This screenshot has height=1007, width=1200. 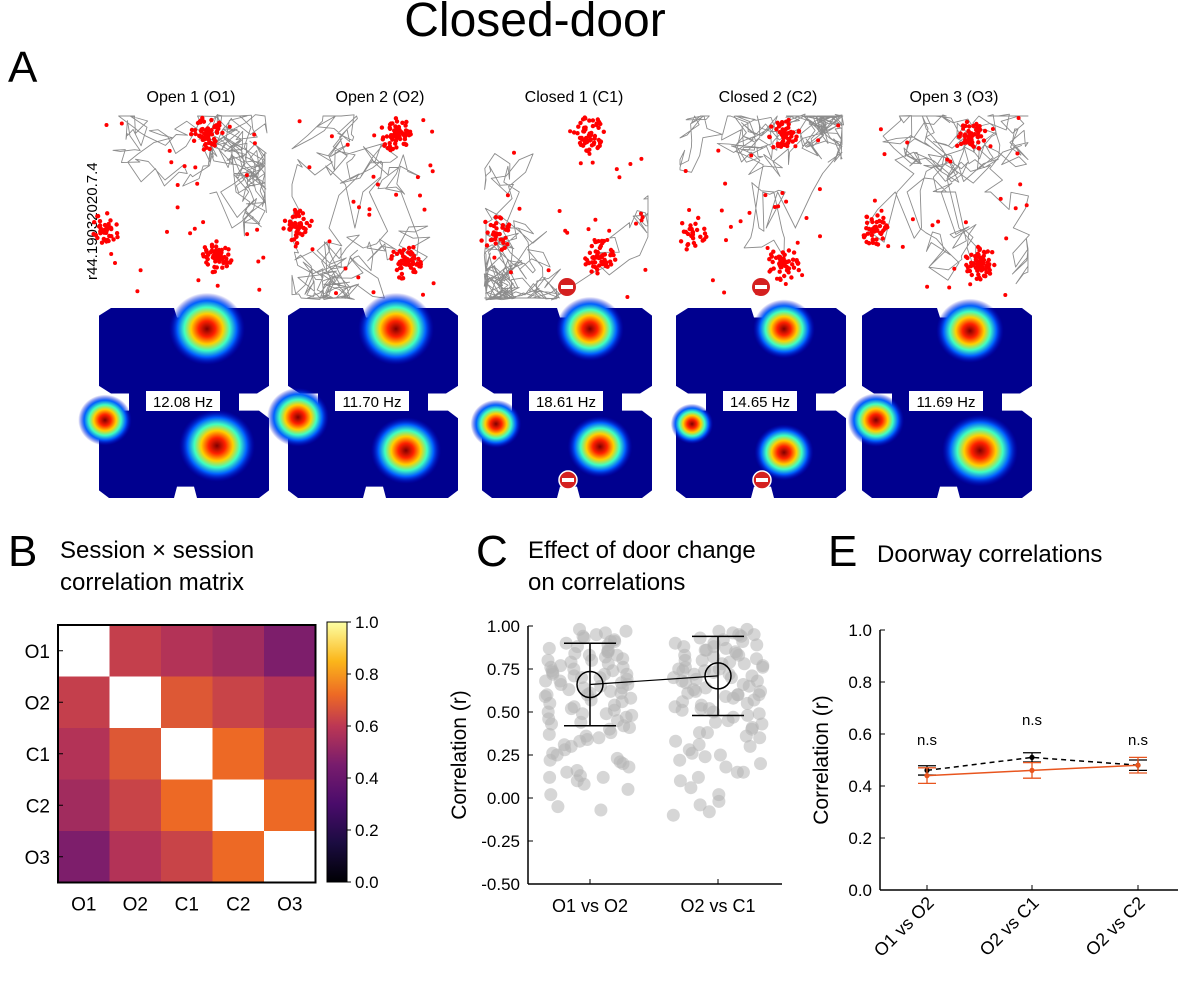 I want to click on door-closed-bar, so click(x=568, y=480).